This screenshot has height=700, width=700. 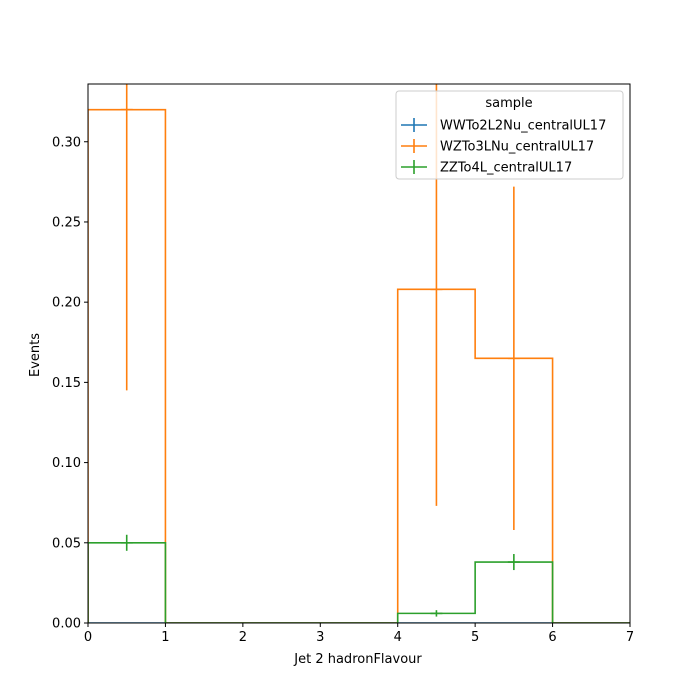 I want to click on x-axis-label: Jet 2 hadronFlavour, so click(x=357, y=659).